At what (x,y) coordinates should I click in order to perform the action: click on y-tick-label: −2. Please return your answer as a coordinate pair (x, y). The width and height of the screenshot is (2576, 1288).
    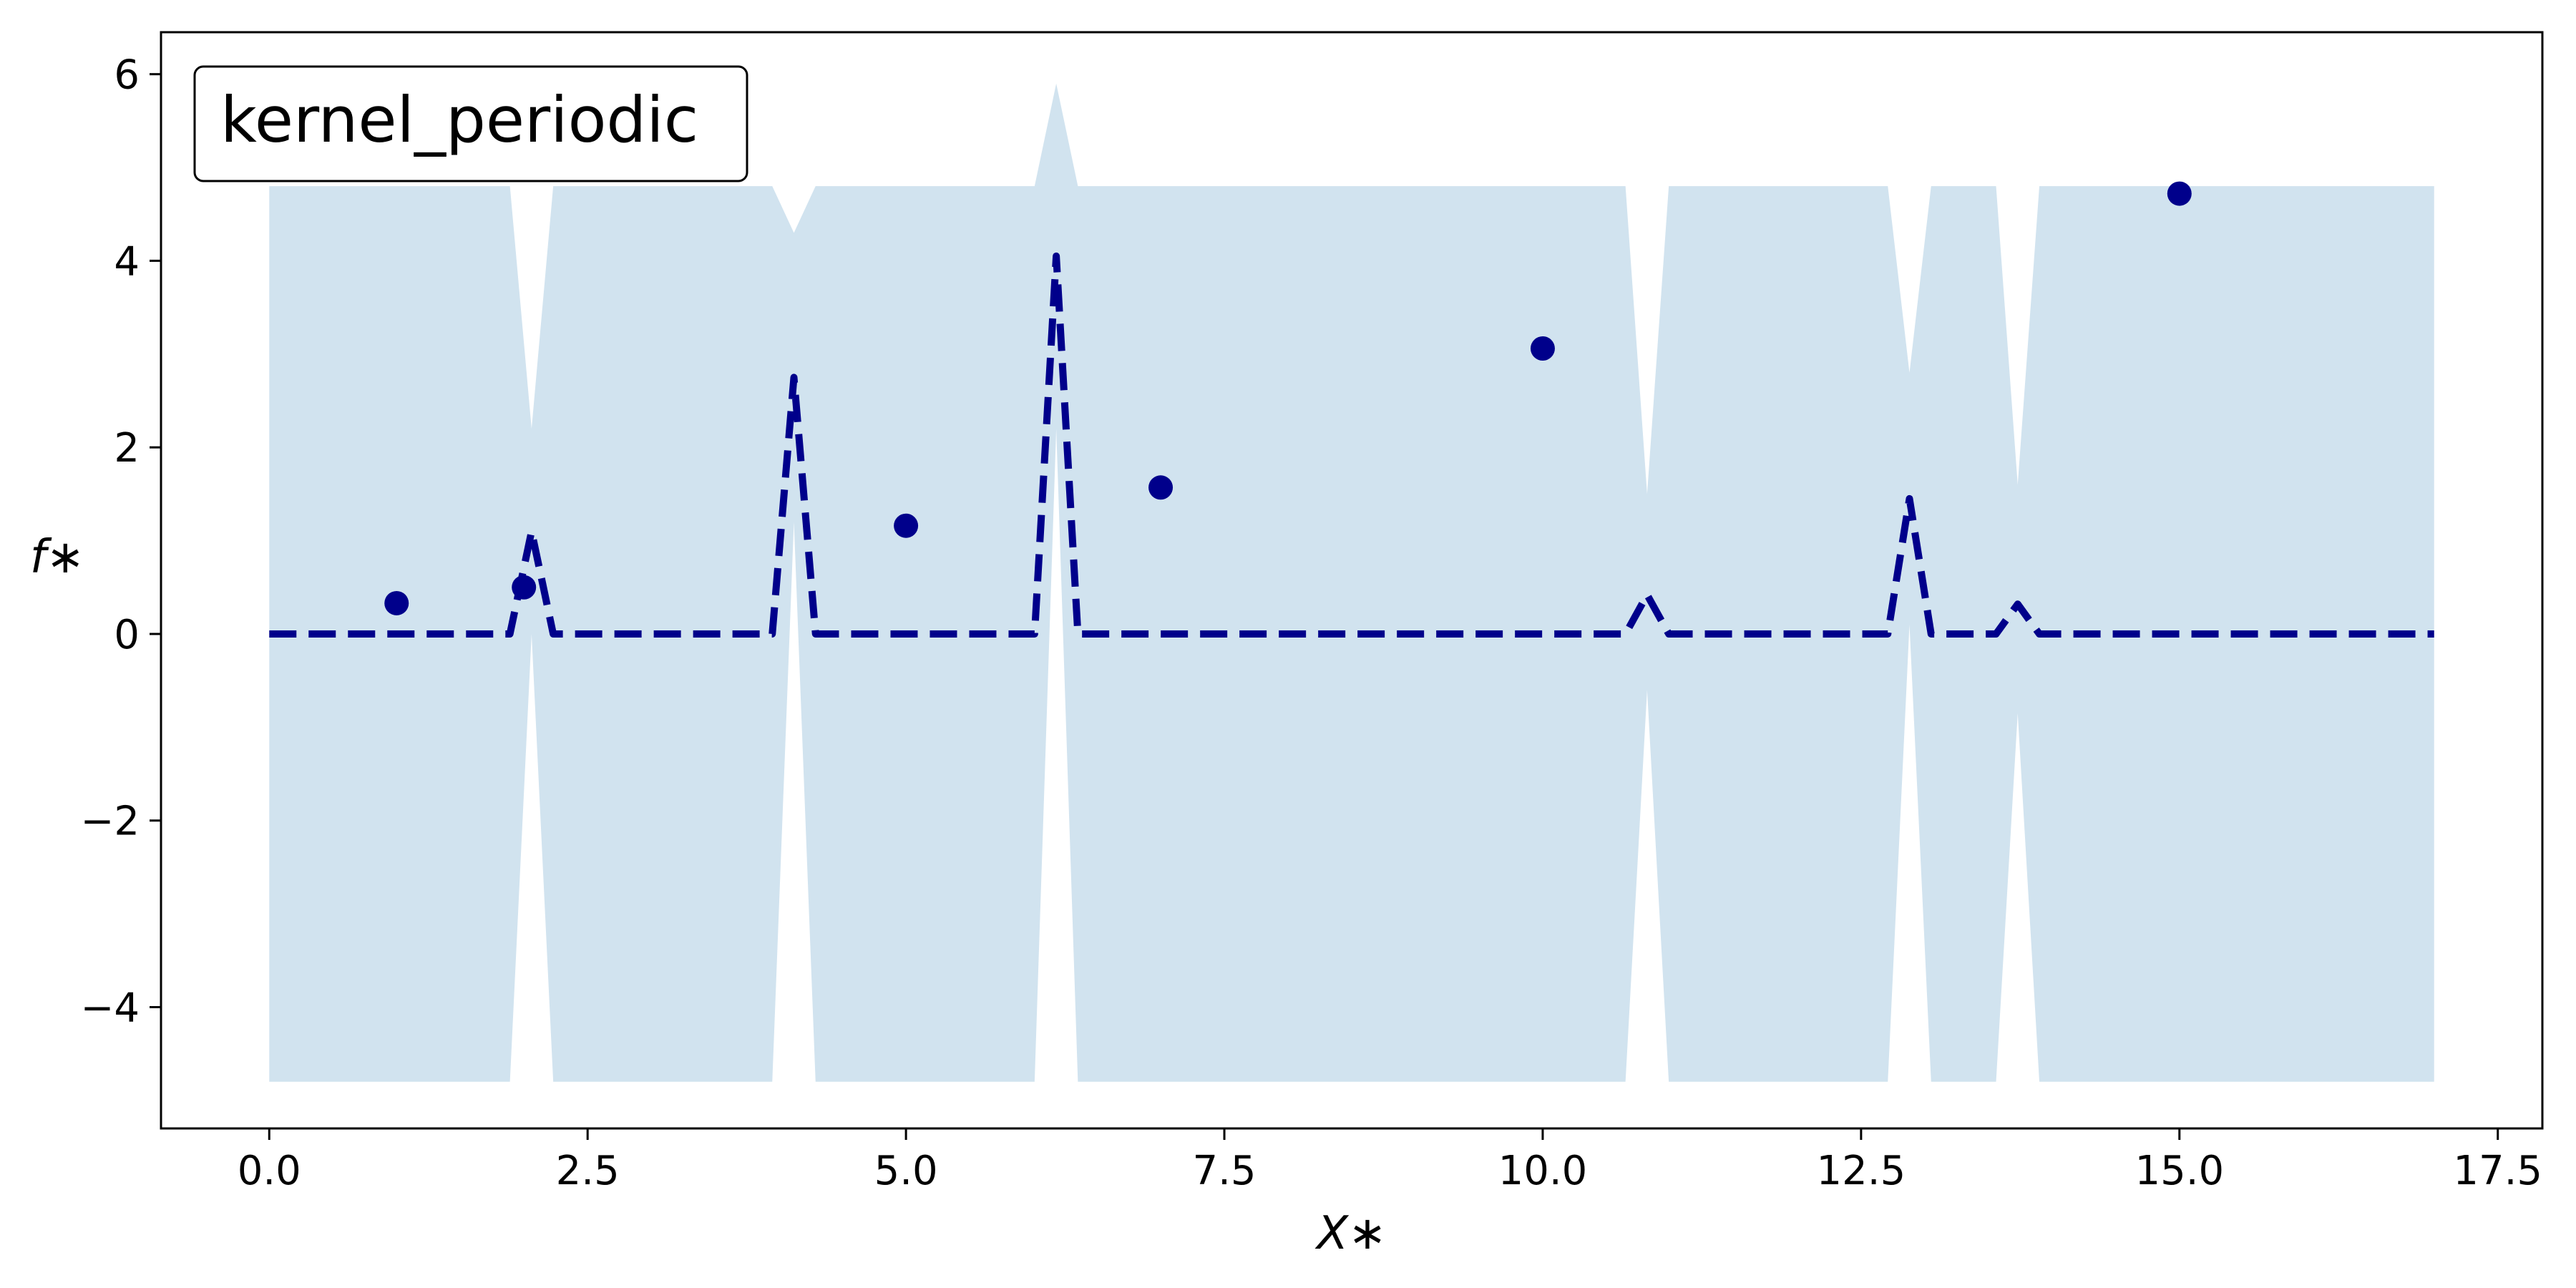
    Looking at the image, I should click on (110, 822).